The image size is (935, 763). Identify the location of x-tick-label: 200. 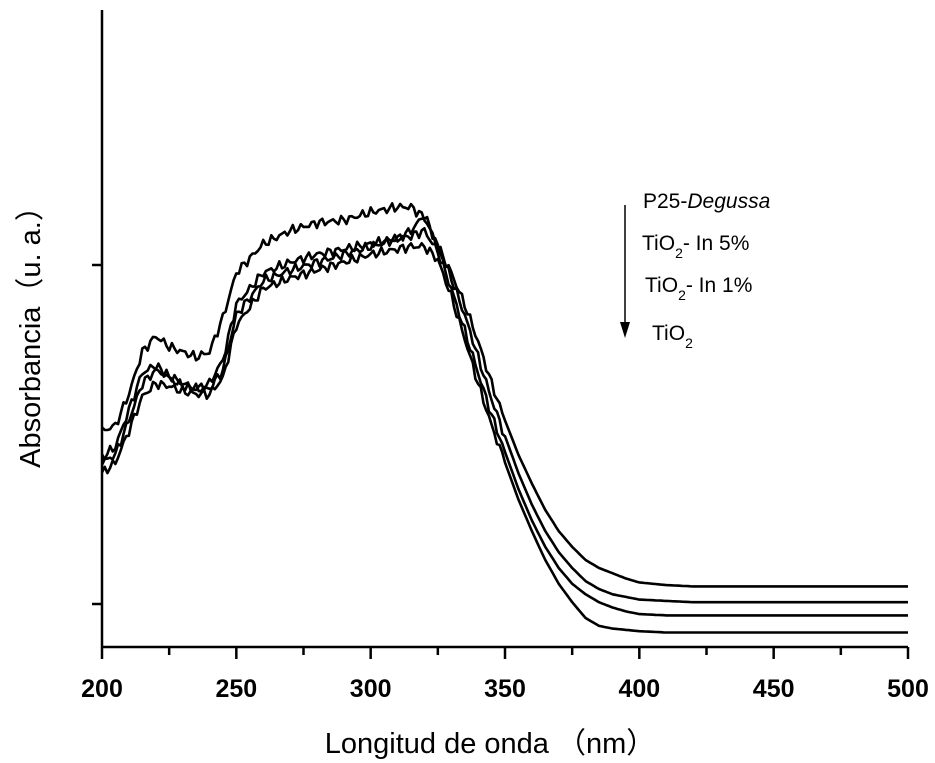
(102, 689).